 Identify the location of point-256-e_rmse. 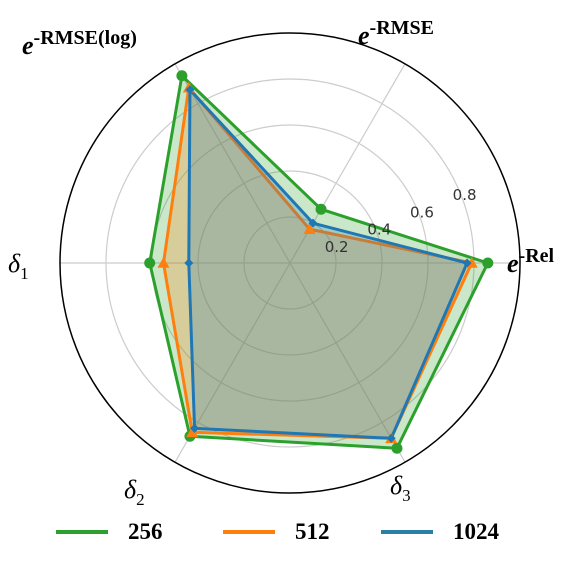
(321, 209).